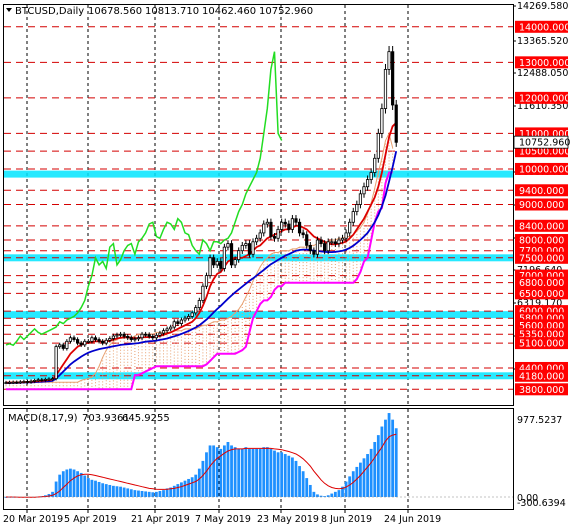  Describe the element at coordinates (544, 63) in the screenshot. I see `level-label-text: 13000.000` at that location.